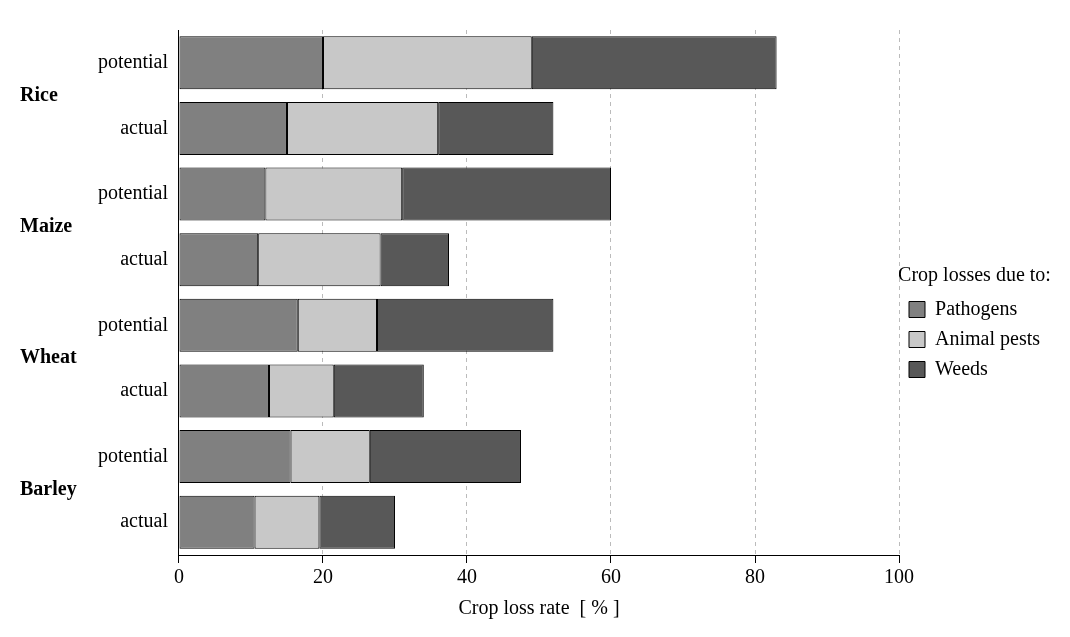 The width and height of the screenshot is (1070, 637). I want to click on legend-label: Animal pests, so click(988, 338).